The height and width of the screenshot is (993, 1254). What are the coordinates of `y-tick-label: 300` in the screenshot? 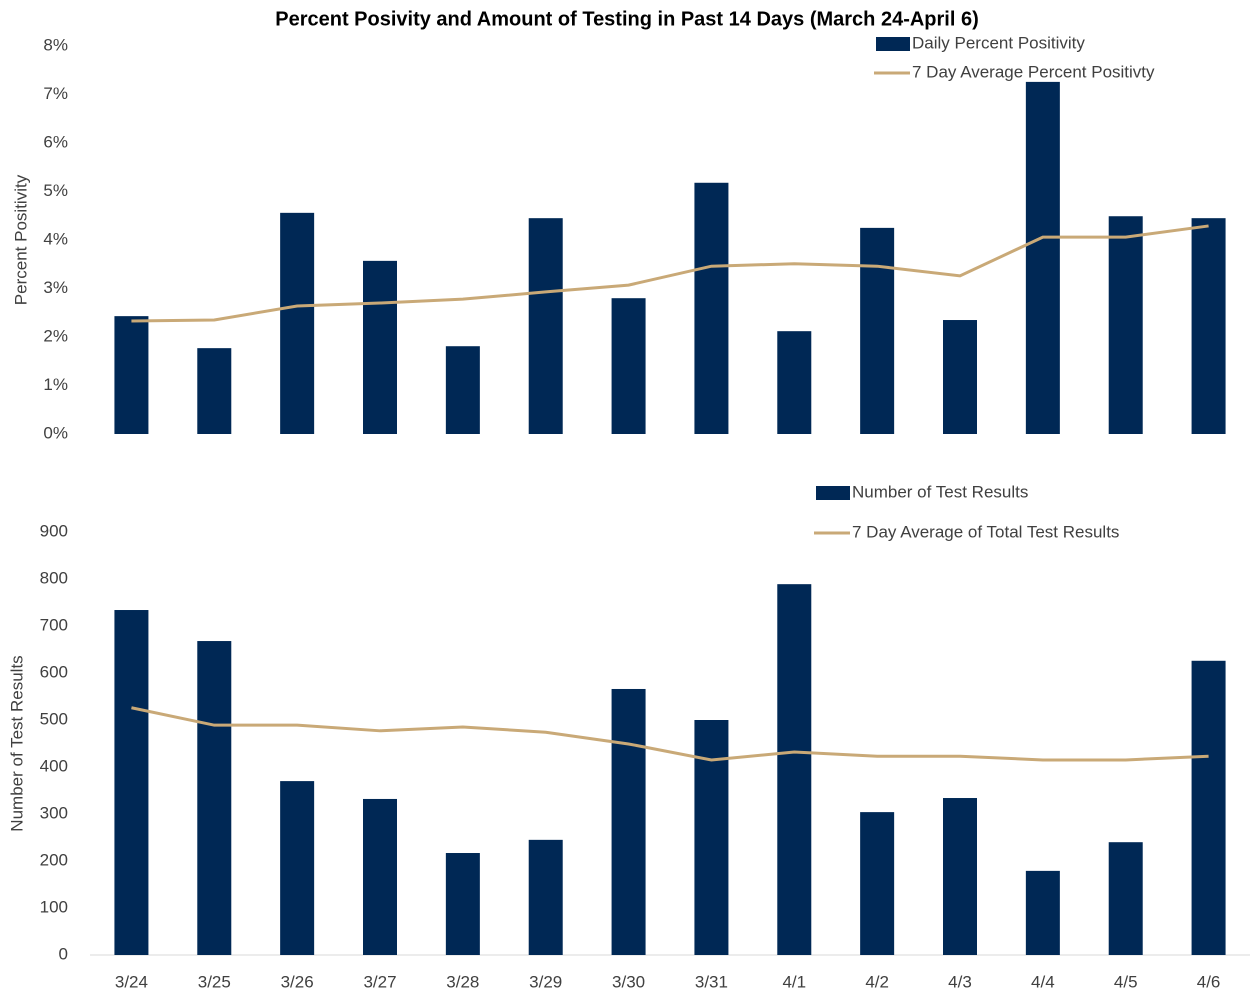 It's located at (54, 812).